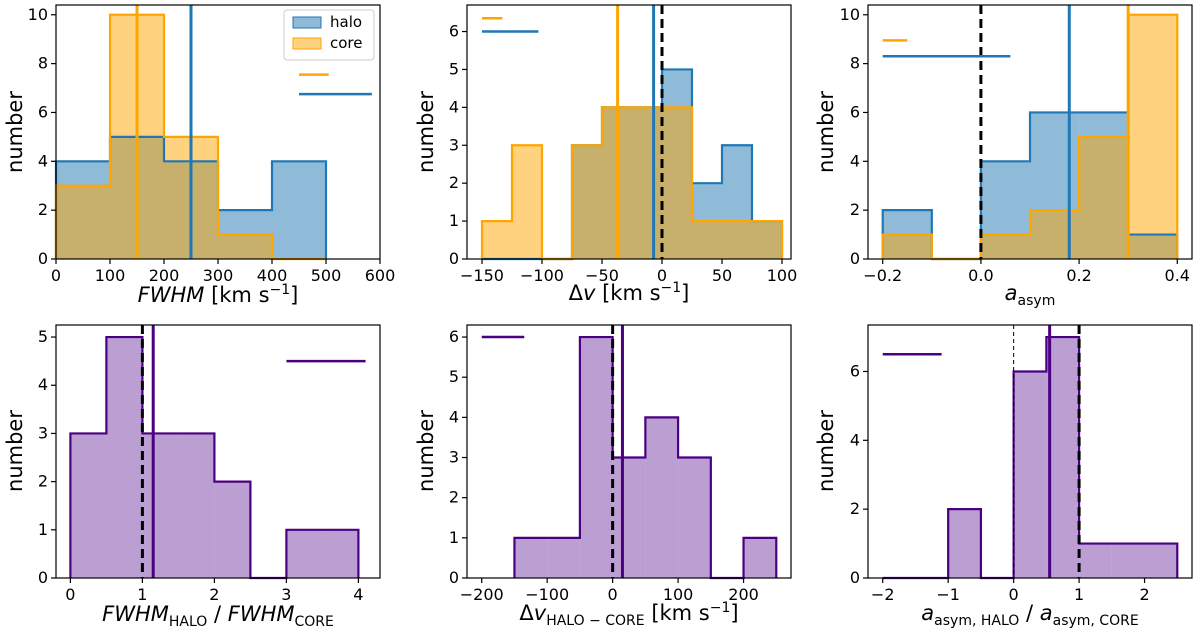  Describe the element at coordinates (329, 35) in the screenshot. I see `legend-fwhm: halo core` at that location.